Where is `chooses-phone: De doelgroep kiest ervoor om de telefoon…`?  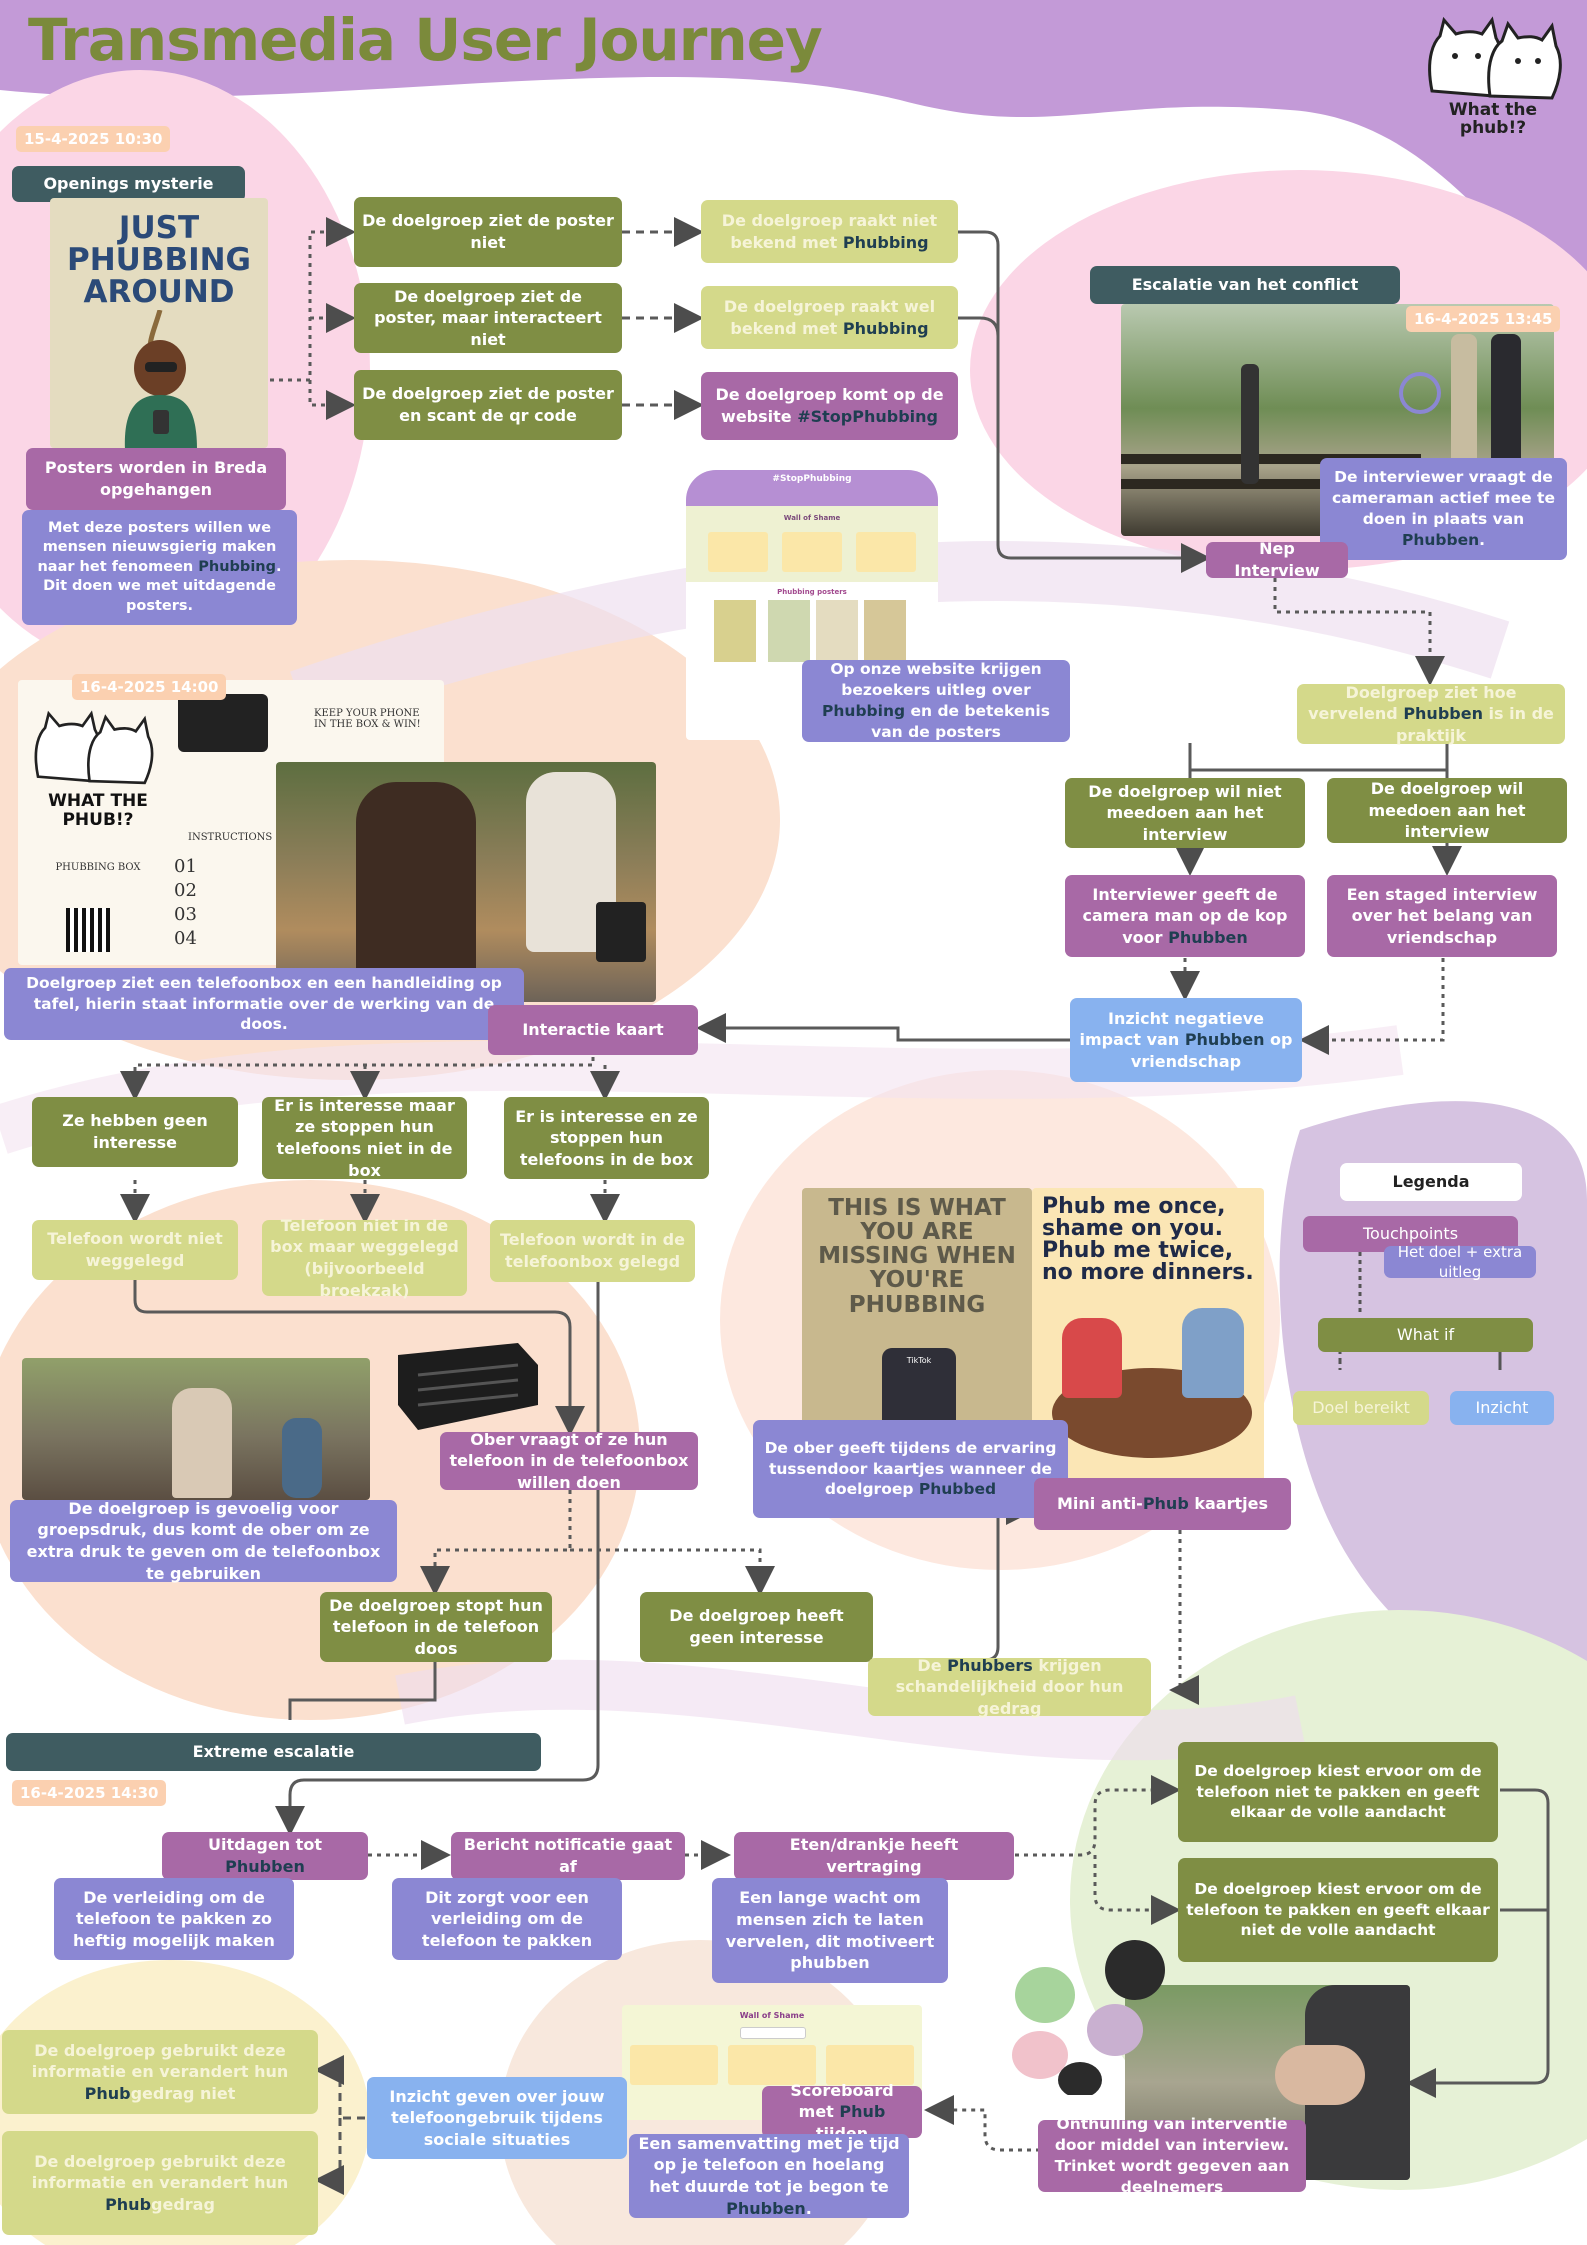 chooses-phone: De doelgroep kiest ervoor om de telefoon… is located at coordinates (1338, 1910).